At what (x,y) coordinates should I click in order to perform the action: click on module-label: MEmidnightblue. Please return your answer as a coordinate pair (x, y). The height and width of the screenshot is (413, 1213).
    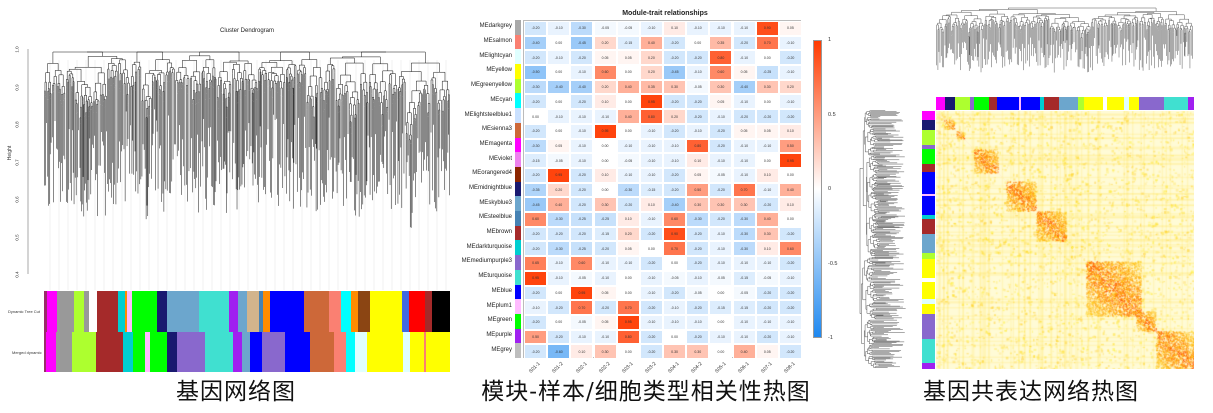
    Looking at the image, I should click on (490, 188).